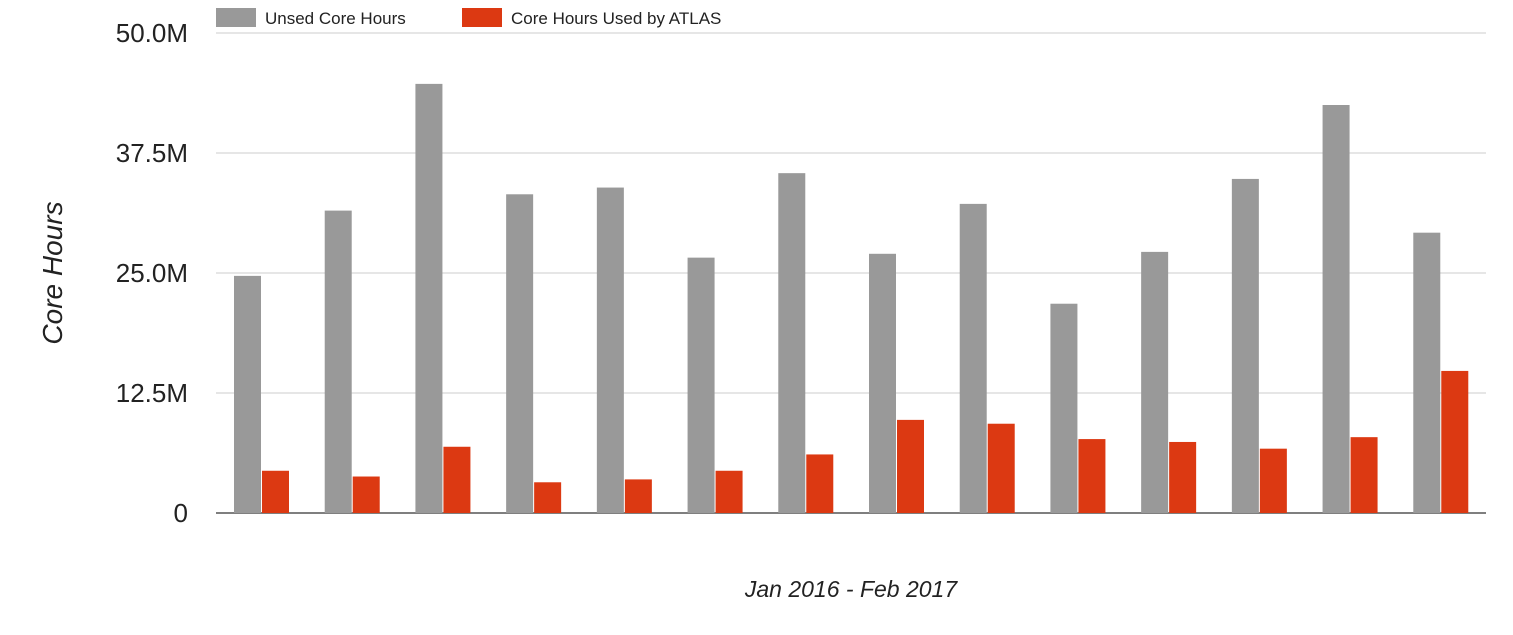  I want to click on x-axis-title: Jan 2016 - Feb 2017, so click(851, 589).